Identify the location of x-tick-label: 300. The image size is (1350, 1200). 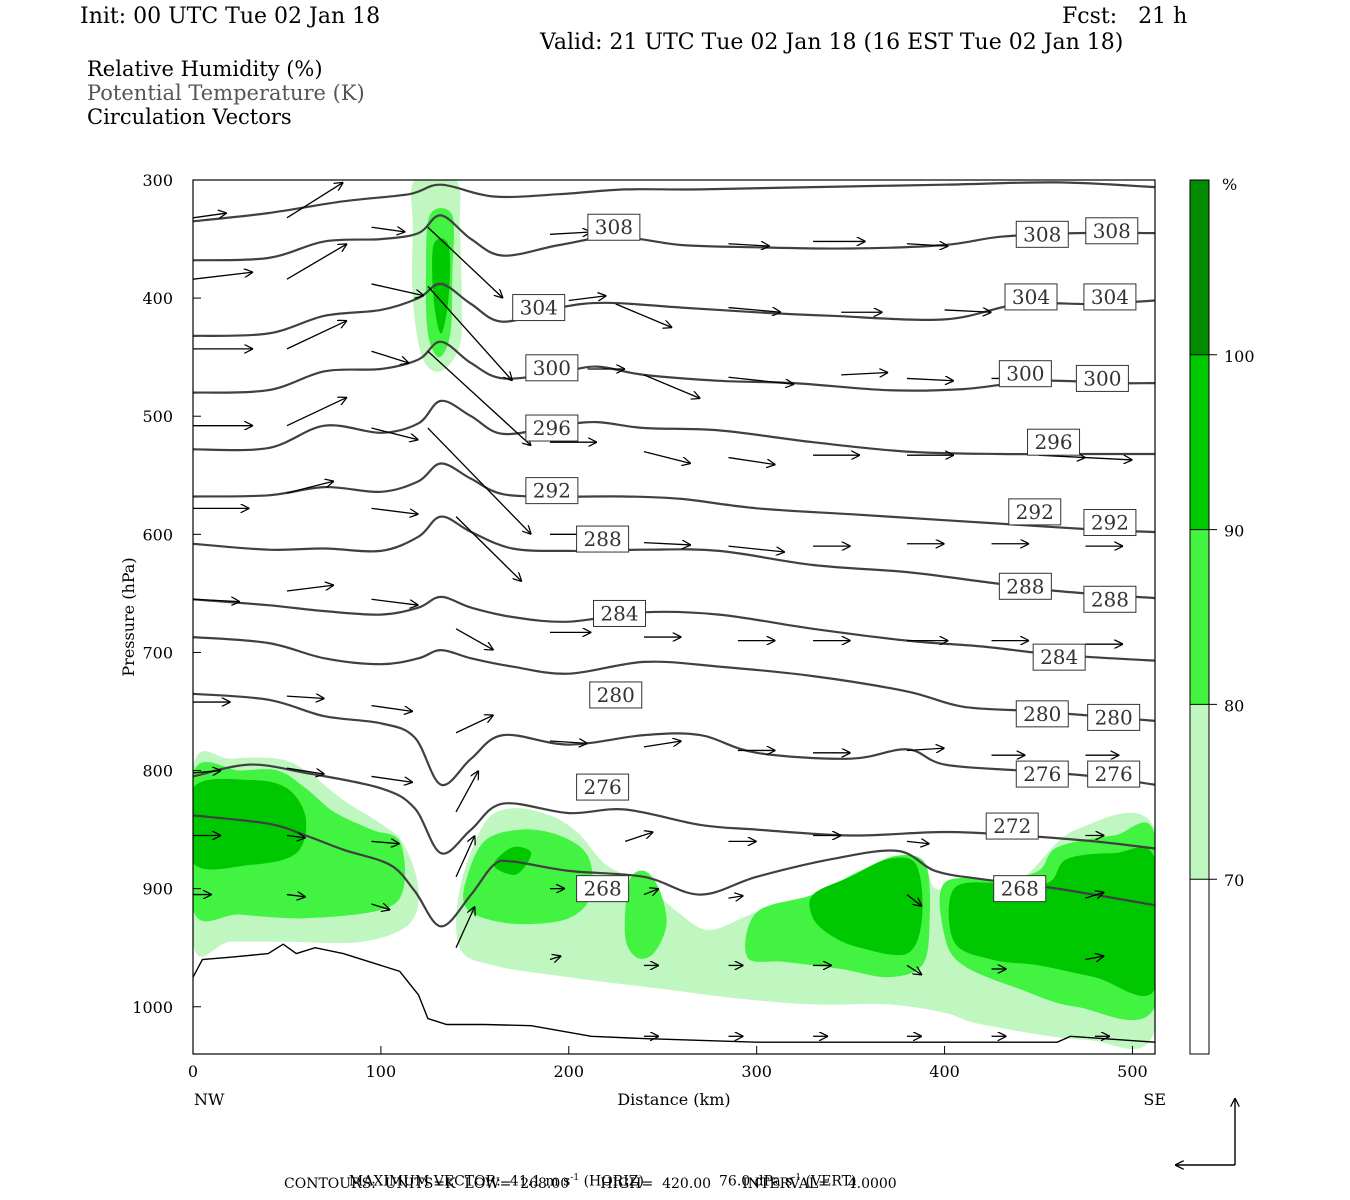
(756, 1071).